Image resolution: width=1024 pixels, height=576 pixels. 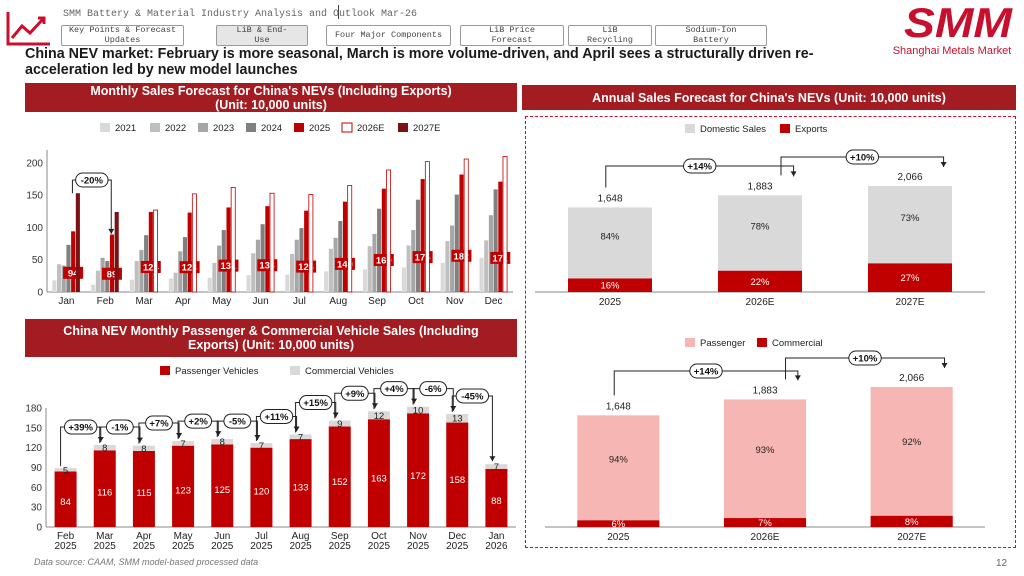 What do you see at coordinates (909, 177) in the screenshot?
I see `annual-export-total-label: 2,066` at bounding box center [909, 177].